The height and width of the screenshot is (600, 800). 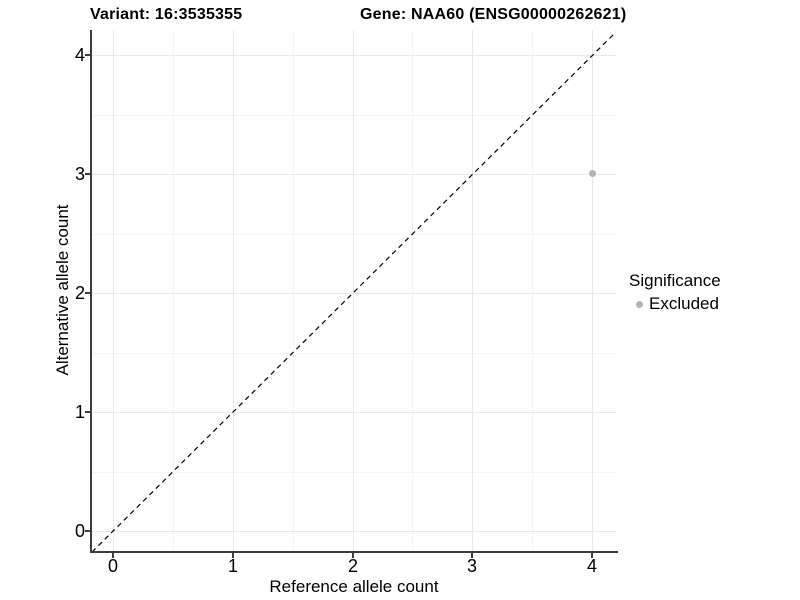 I want to click on x-tick-label: 1, so click(x=232, y=566).